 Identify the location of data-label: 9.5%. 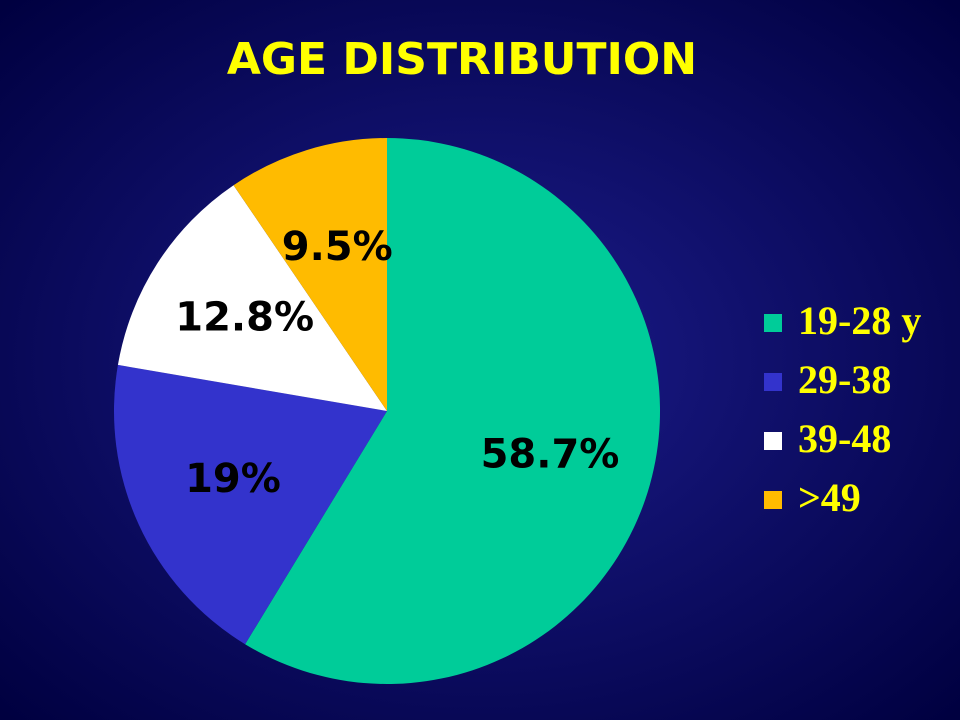
(337, 247).